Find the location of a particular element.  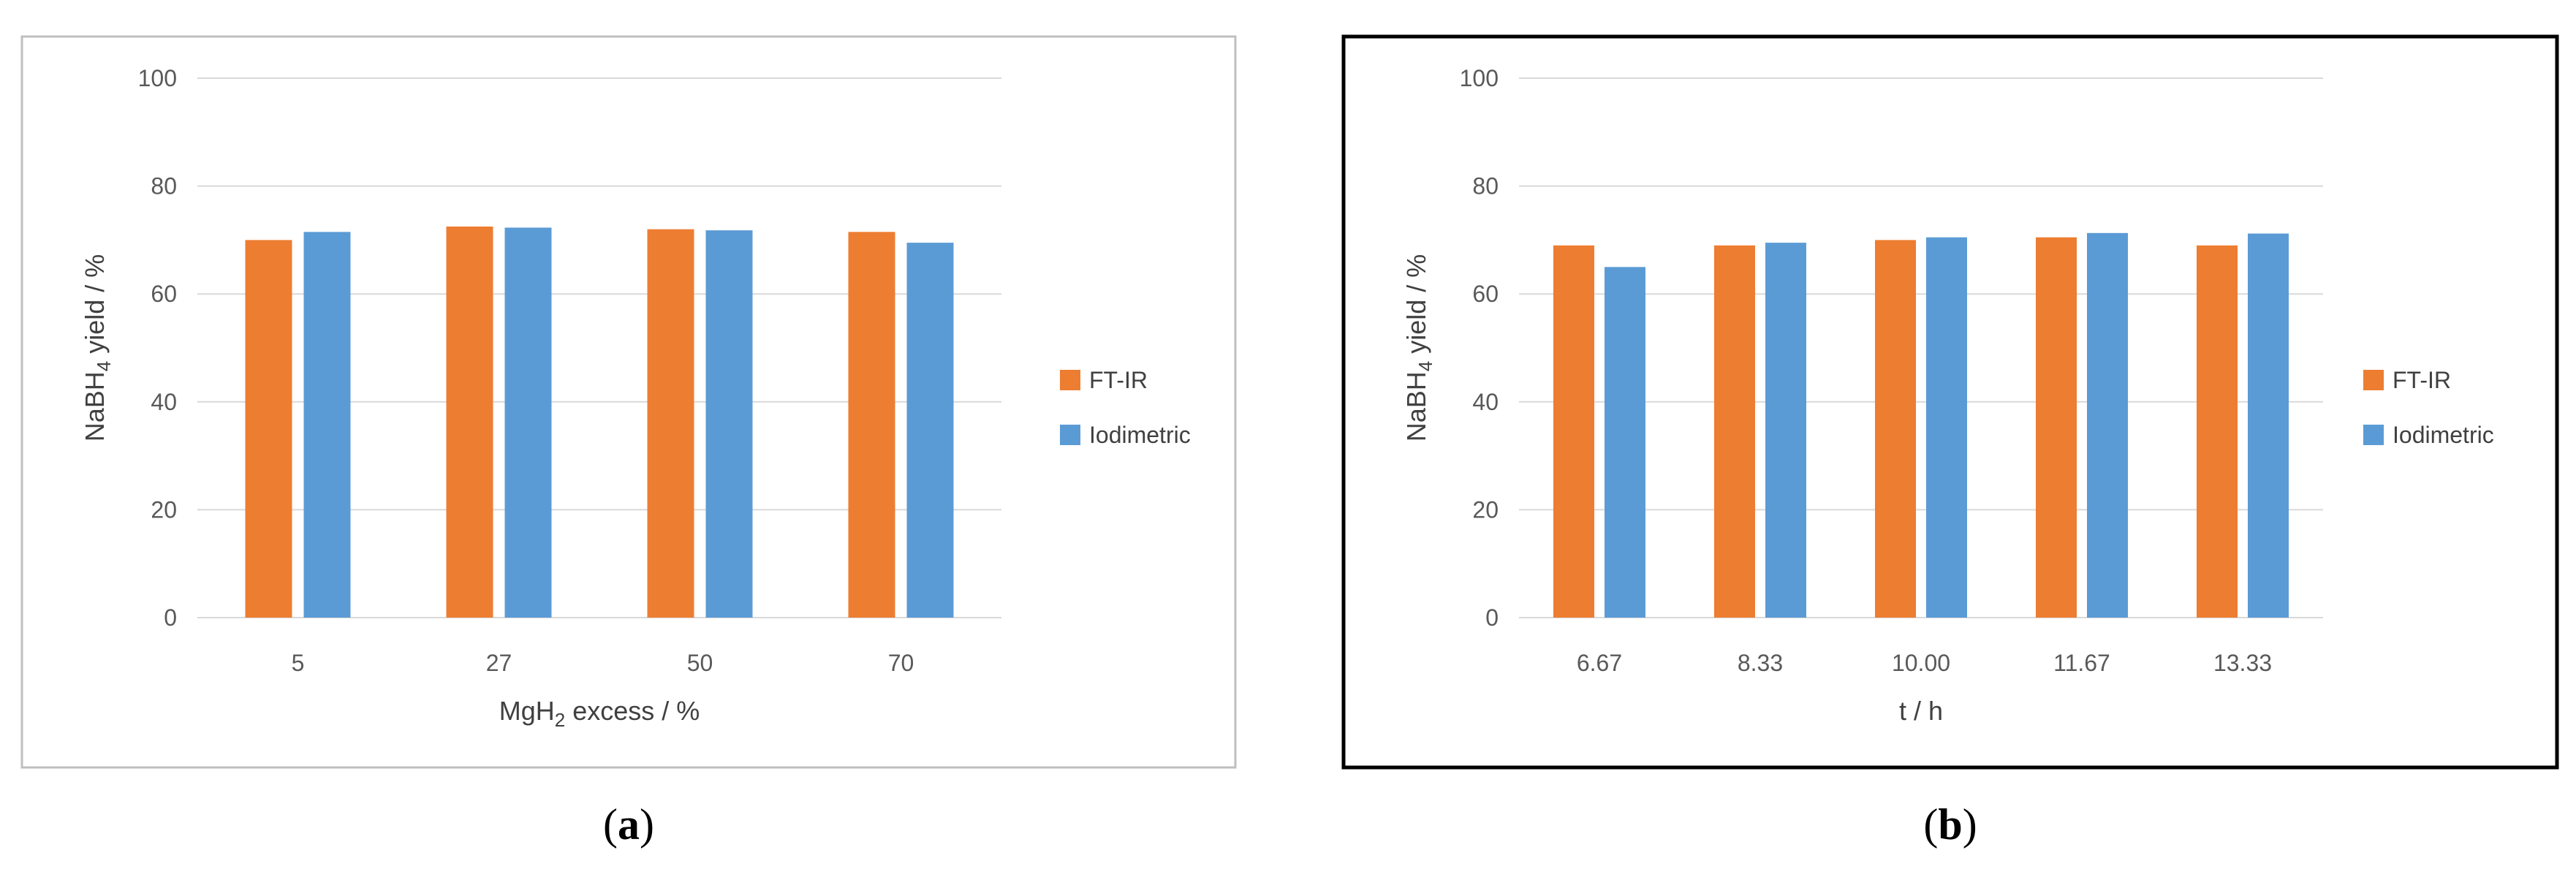

x-tick-label: 5 is located at coordinates (298, 663).